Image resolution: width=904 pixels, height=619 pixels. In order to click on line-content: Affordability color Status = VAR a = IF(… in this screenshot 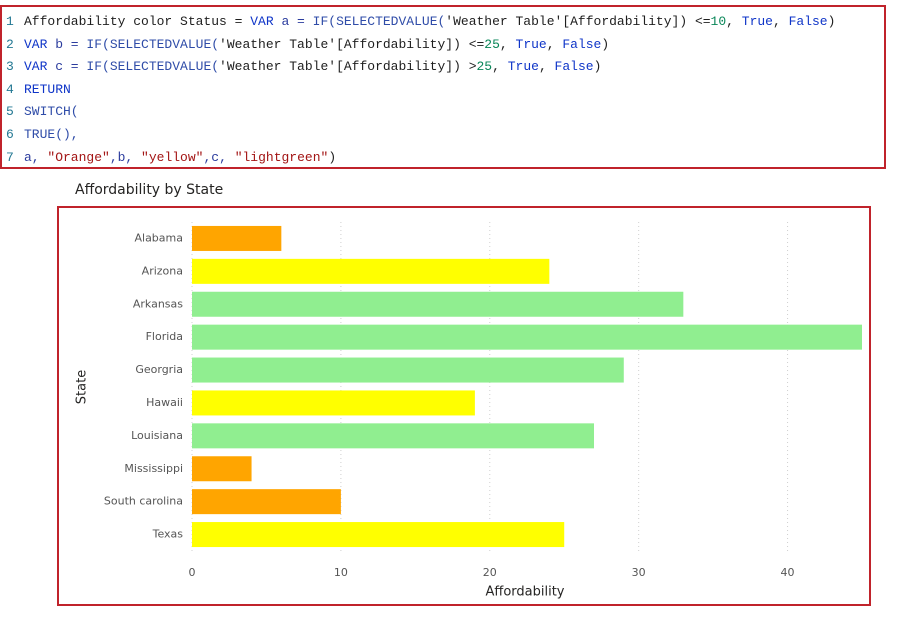, I will do `click(429, 22)`.